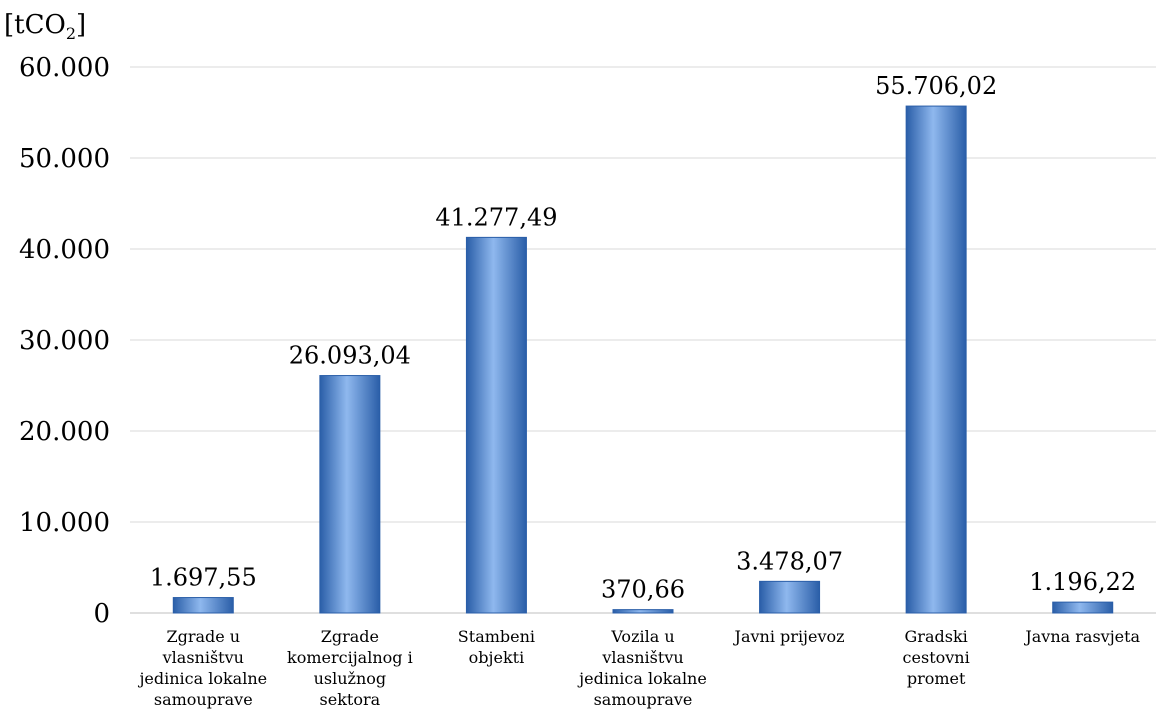 The image size is (1156, 728). Describe the element at coordinates (496, 647) in the screenshot. I see `x-tick-label: Stambeni objekti` at that location.